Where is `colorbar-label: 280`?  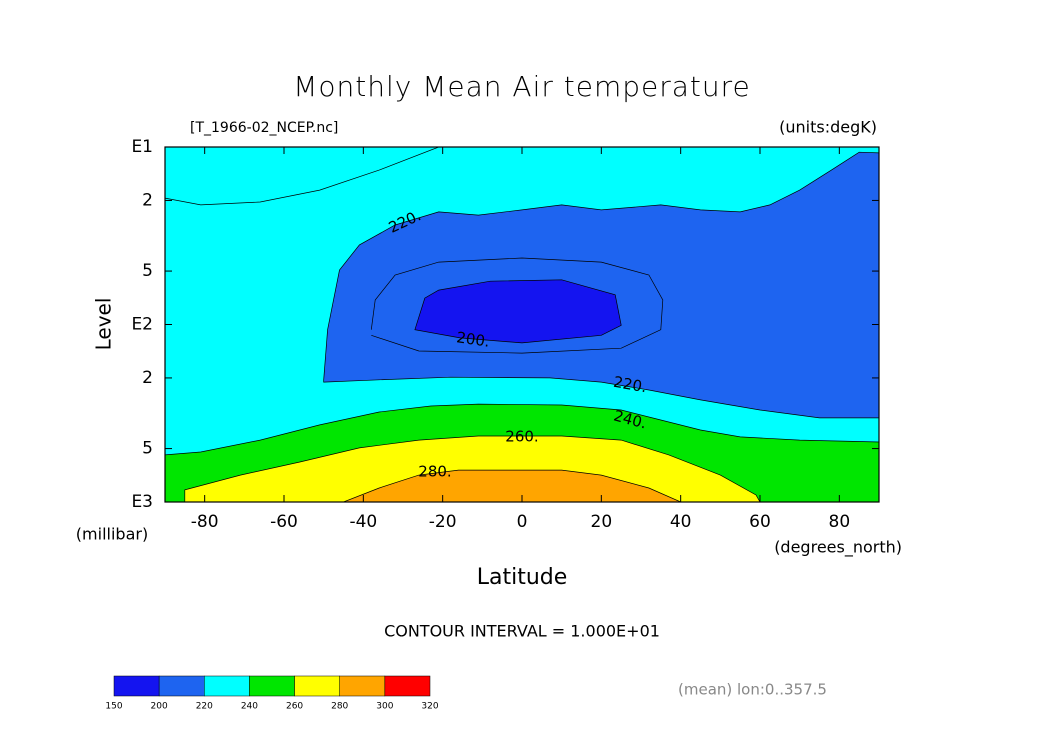 colorbar-label: 280 is located at coordinates (339, 707).